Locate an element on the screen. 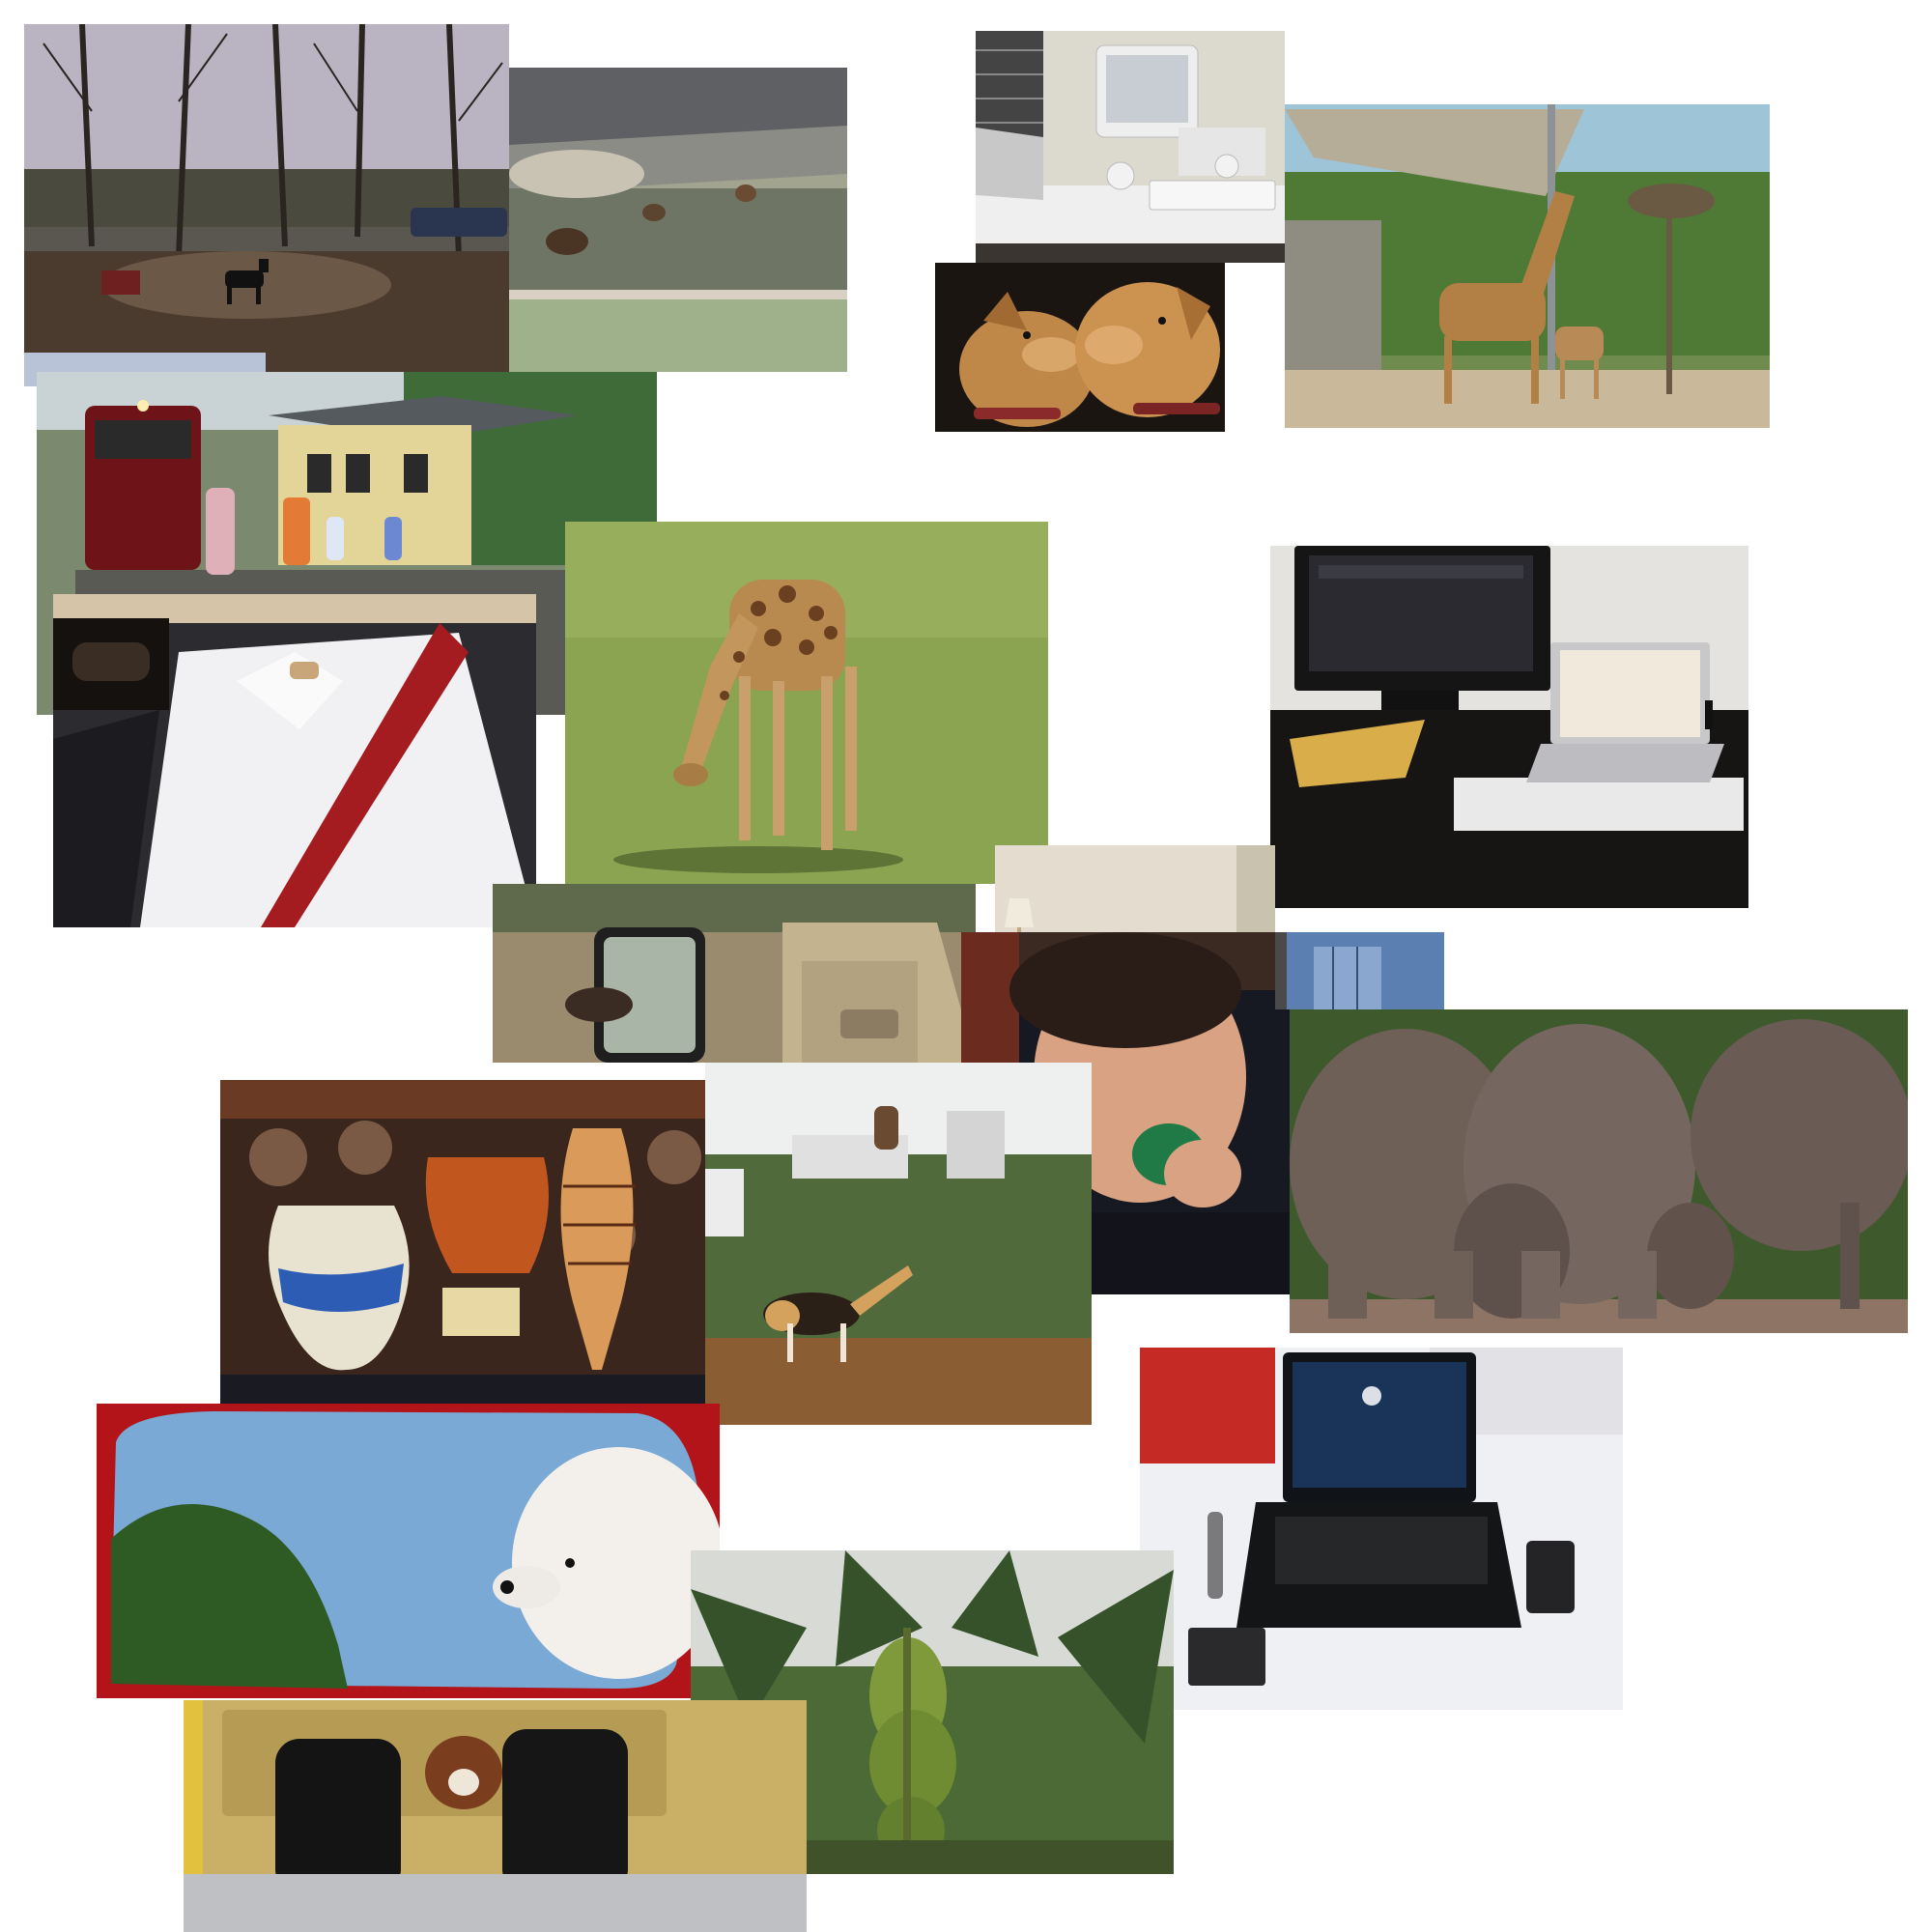 The height and width of the screenshot is (1932, 1932). photo-bird-mirror: Bird perched on a vehicle side mirror is located at coordinates (734, 973).